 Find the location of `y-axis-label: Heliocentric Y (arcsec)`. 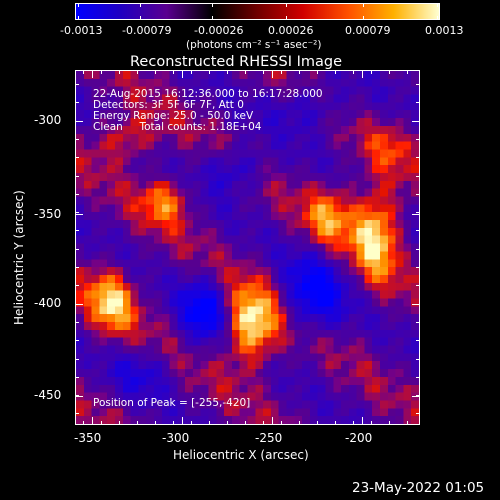

y-axis-label: Heliocentric Y (arcsec) is located at coordinates (19, 257).